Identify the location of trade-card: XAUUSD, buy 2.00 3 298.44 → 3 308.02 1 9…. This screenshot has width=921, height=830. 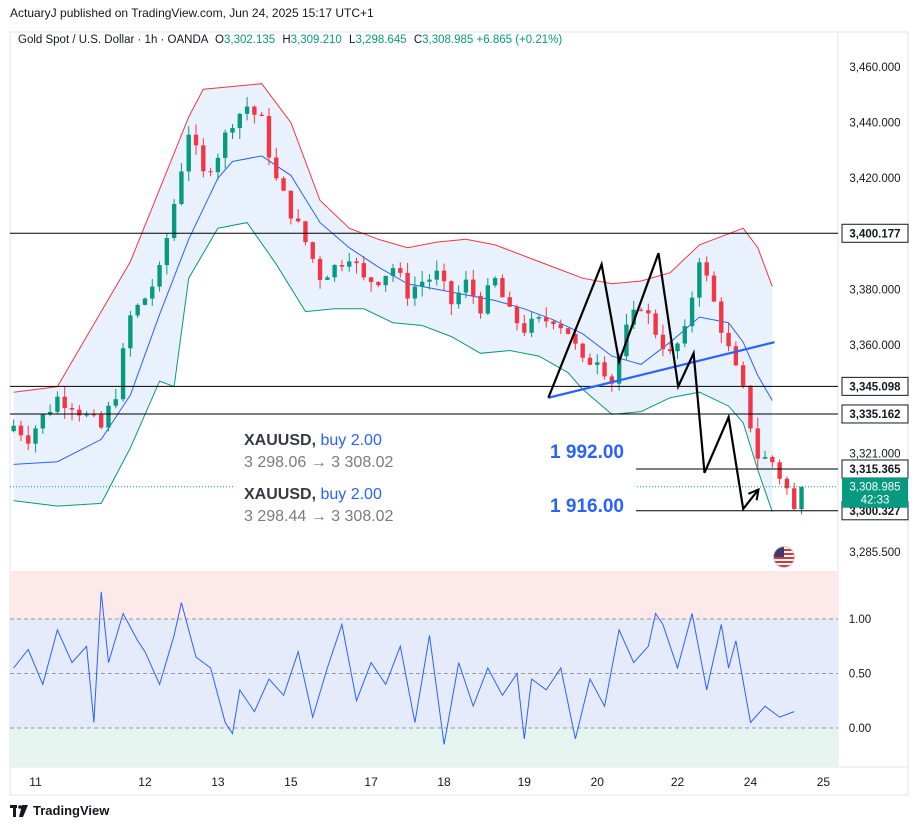
(435, 505).